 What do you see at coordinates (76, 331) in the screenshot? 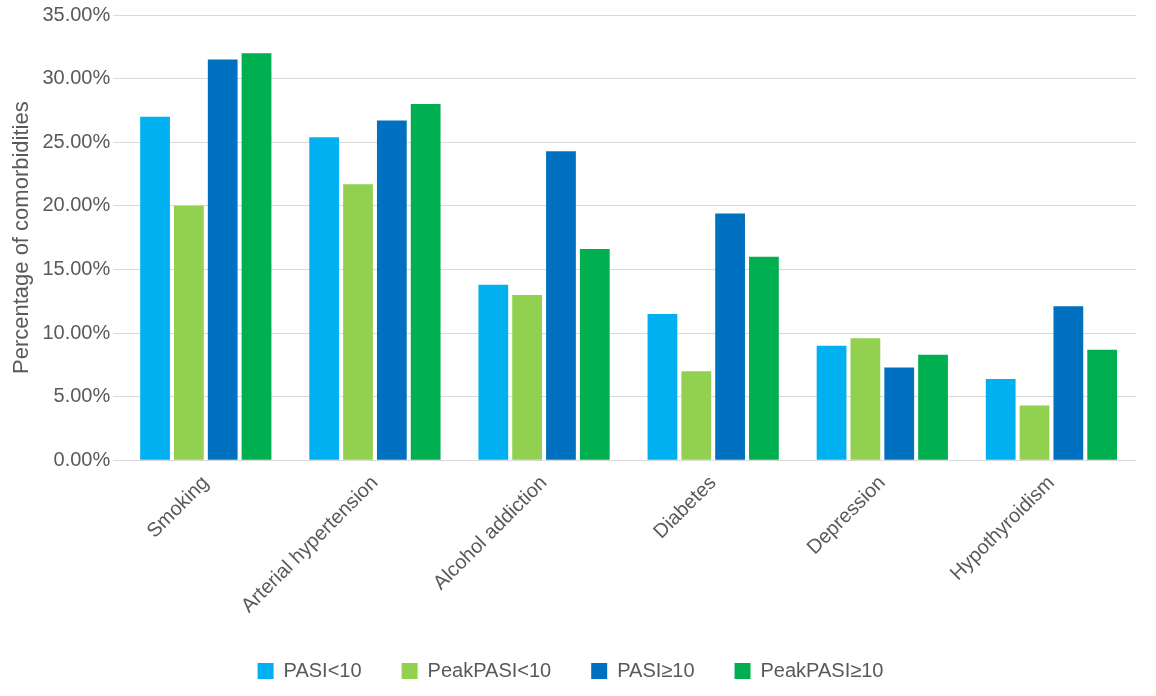
I see `y-tick-label: 10.00%` at bounding box center [76, 331].